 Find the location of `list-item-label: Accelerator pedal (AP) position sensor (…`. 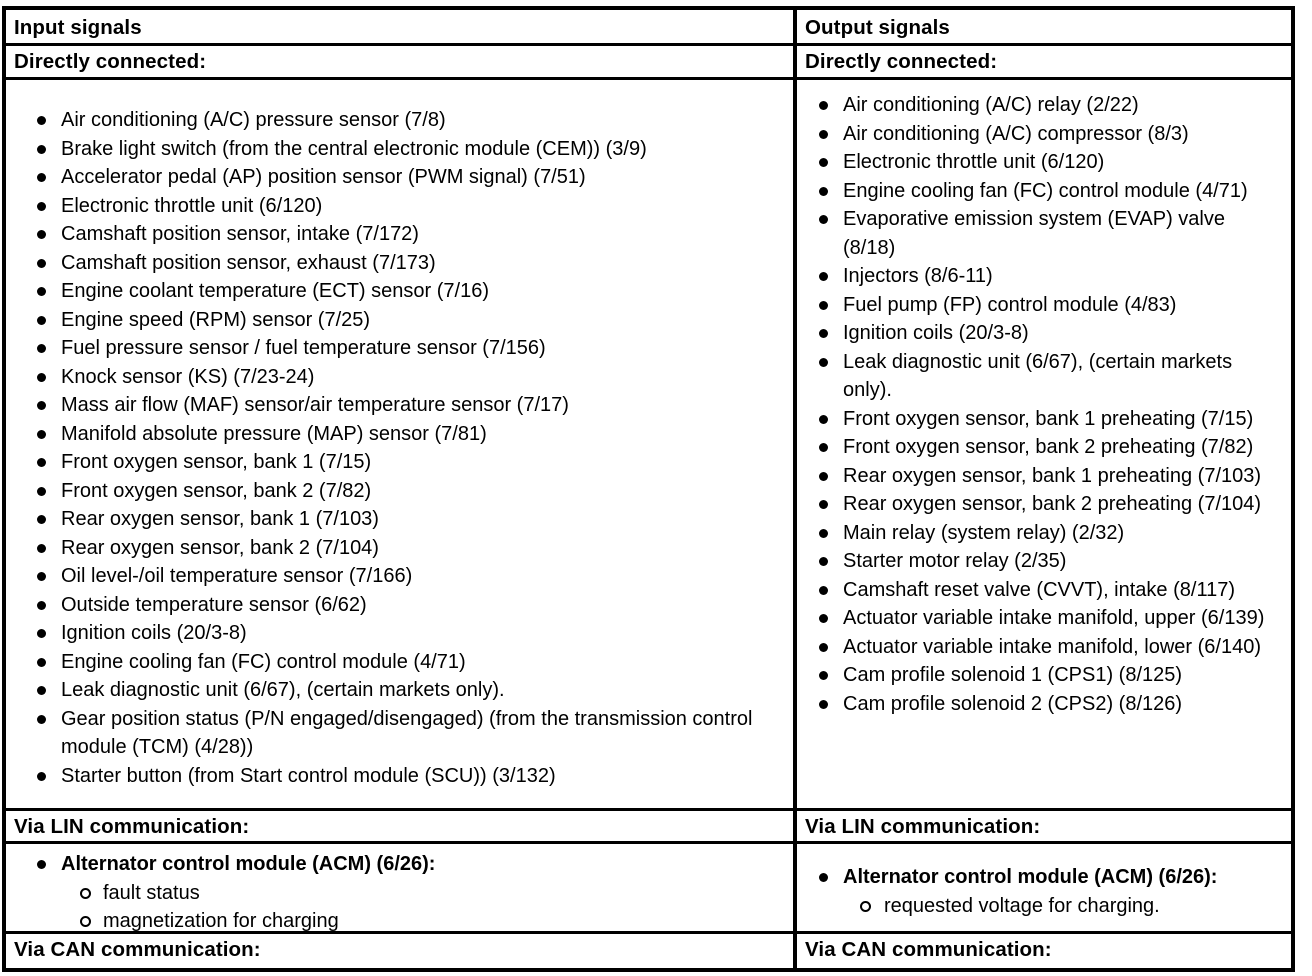

list-item-label: Accelerator pedal (AP) position sensor (… is located at coordinates (323, 177).